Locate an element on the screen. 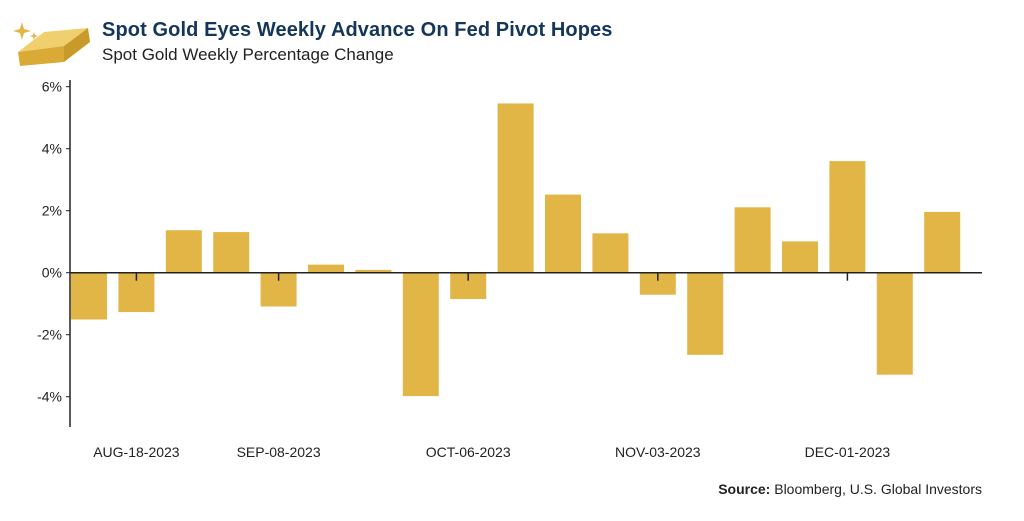  gold-bar-sparkle-icon is located at coordinates (51, 45).